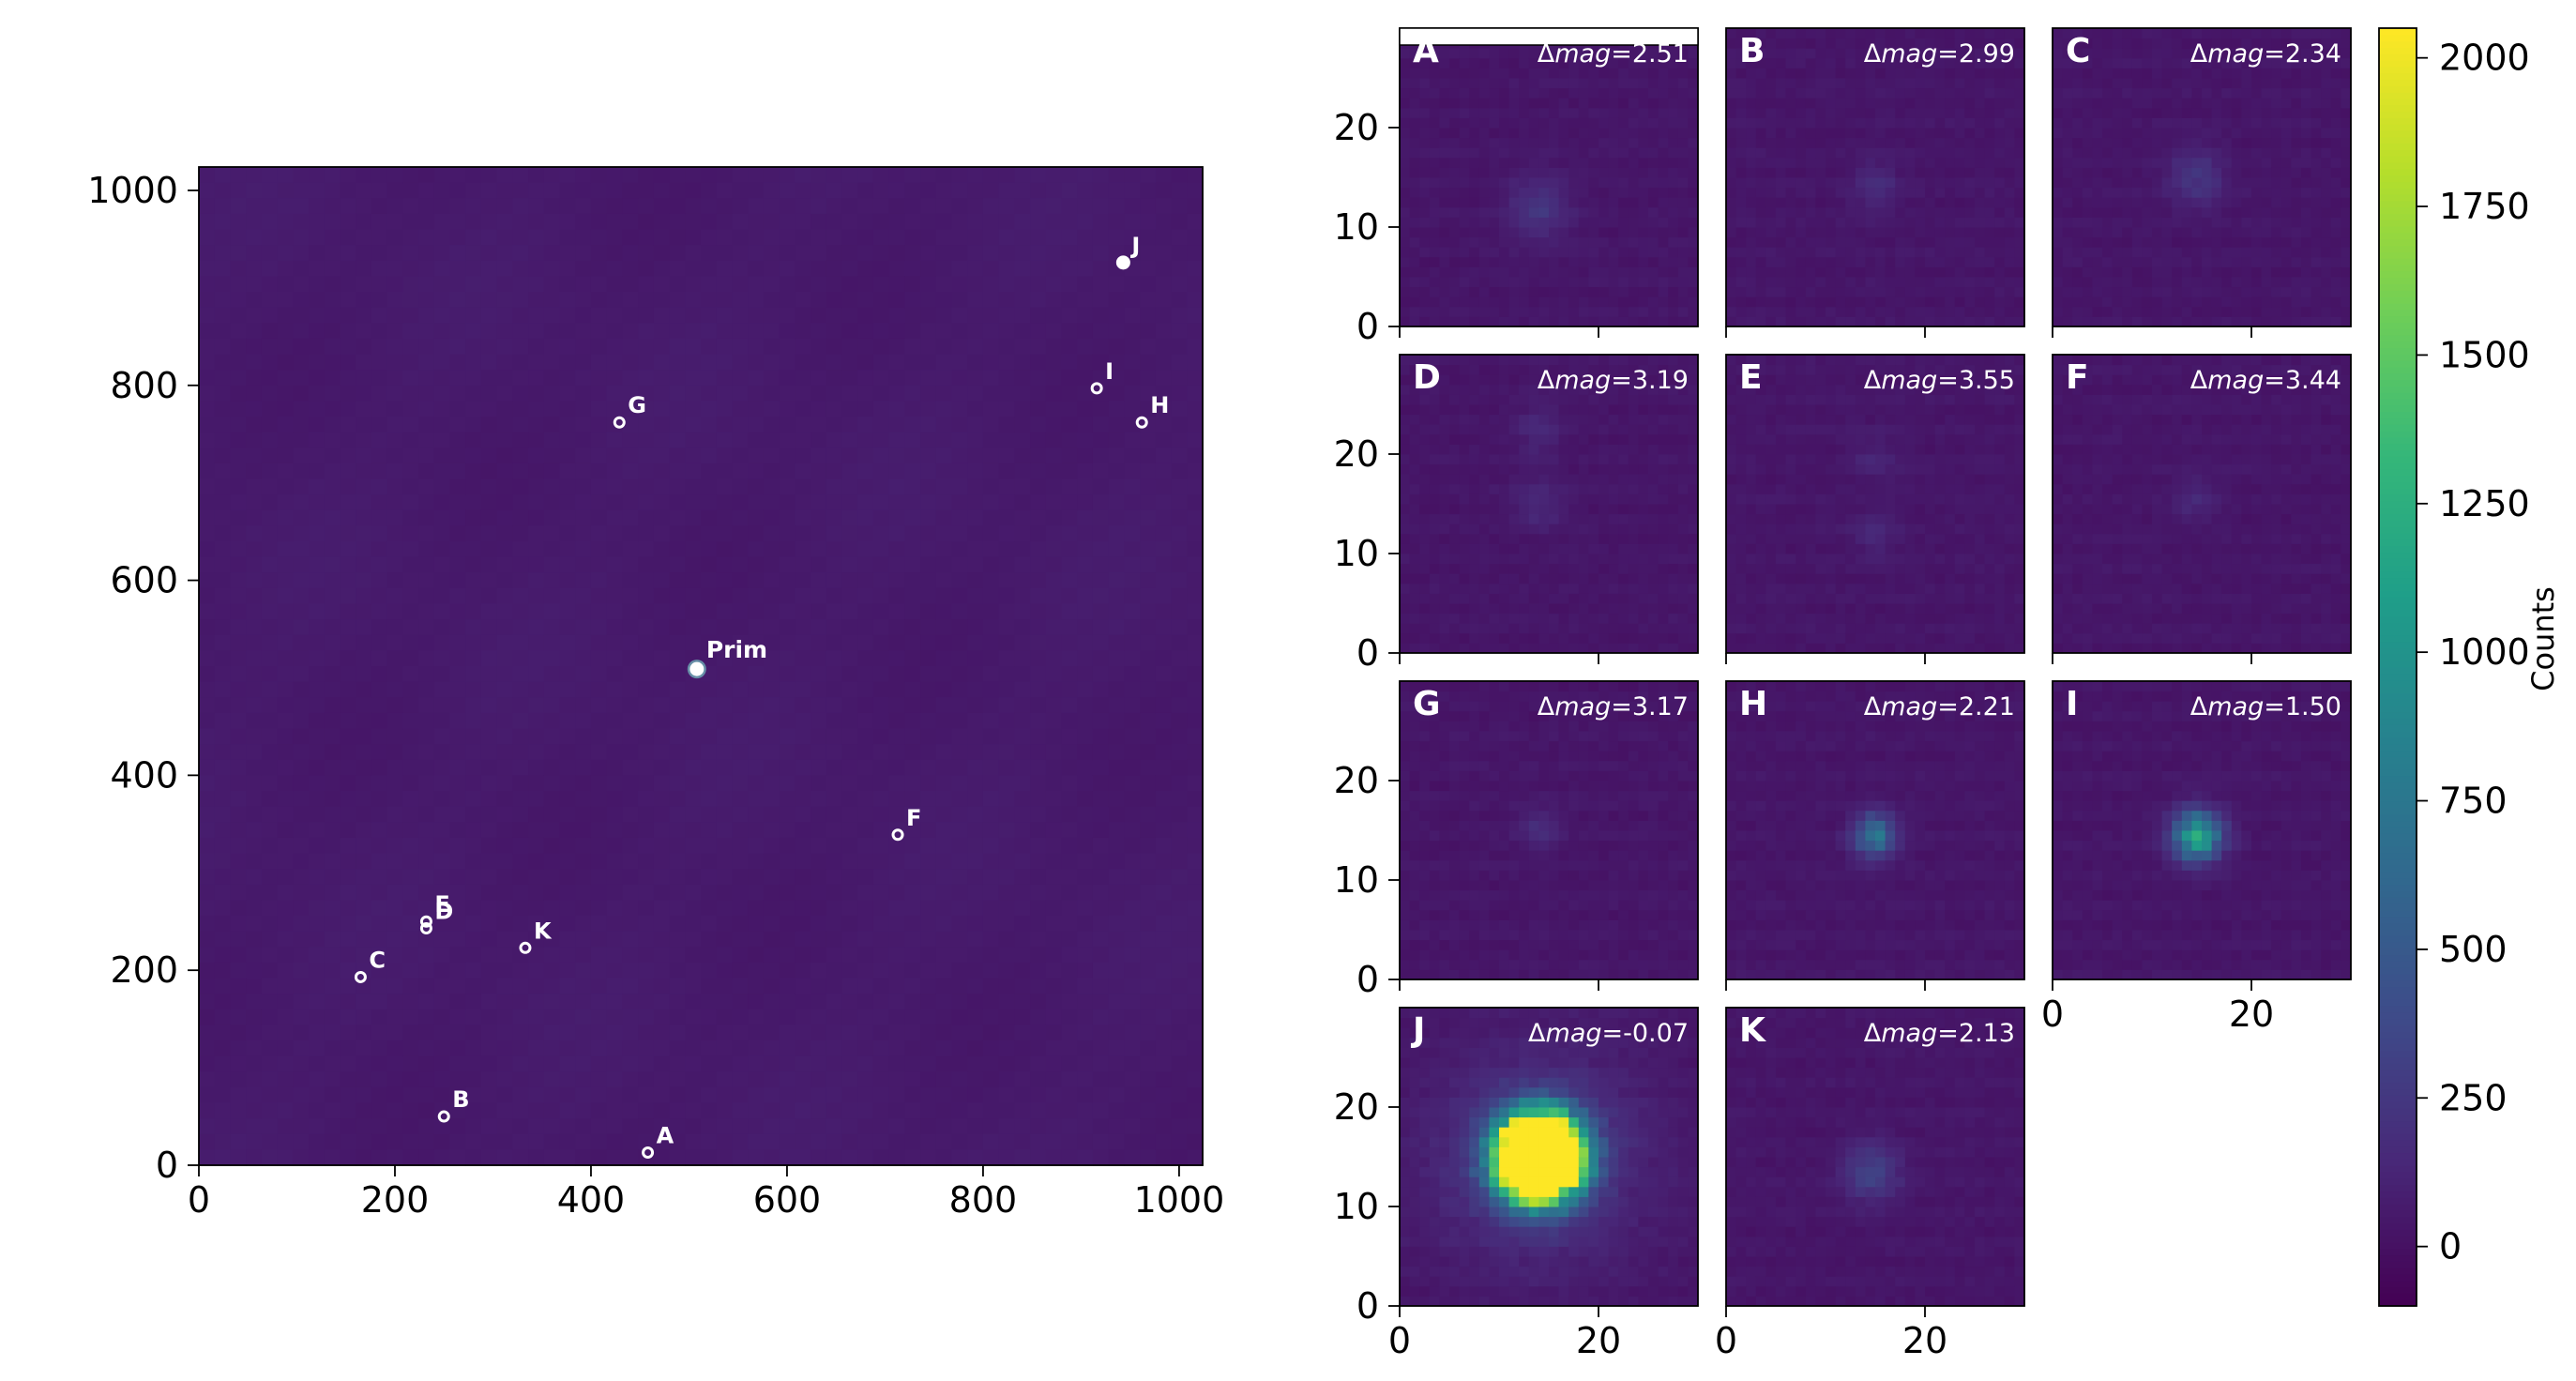  What do you see at coordinates (1608, 1033) in the screenshot?
I see `cutout-dmag-label: Δmag=-0.07` at bounding box center [1608, 1033].